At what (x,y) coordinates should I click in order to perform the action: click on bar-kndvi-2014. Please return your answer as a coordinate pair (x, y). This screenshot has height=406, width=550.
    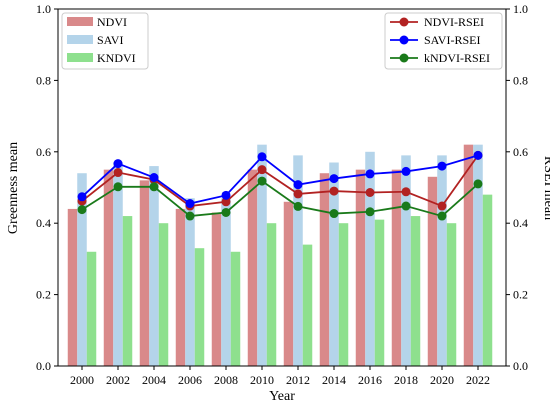
    Looking at the image, I should click on (343, 294).